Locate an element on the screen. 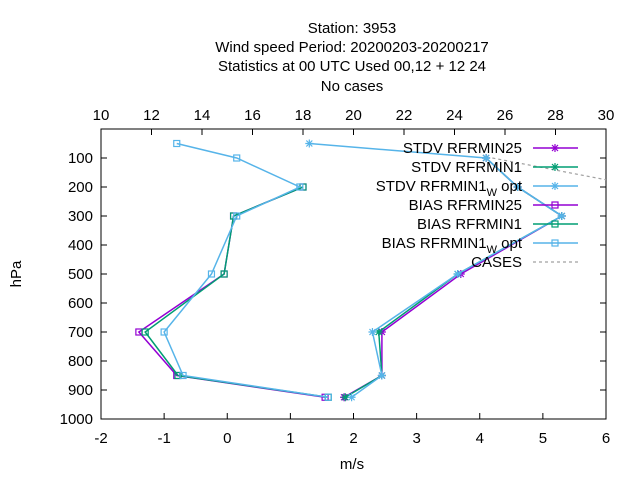 The image size is (640, 480). x2-tick-label: 18 is located at coordinates (303, 115).